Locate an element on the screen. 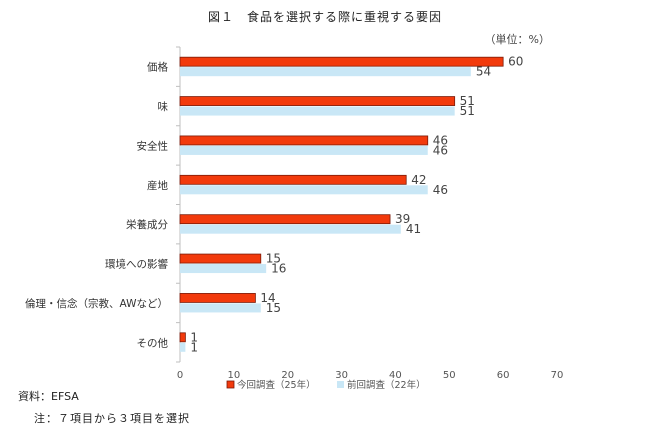  data-label: 14 is located at coordinates (267, 298).